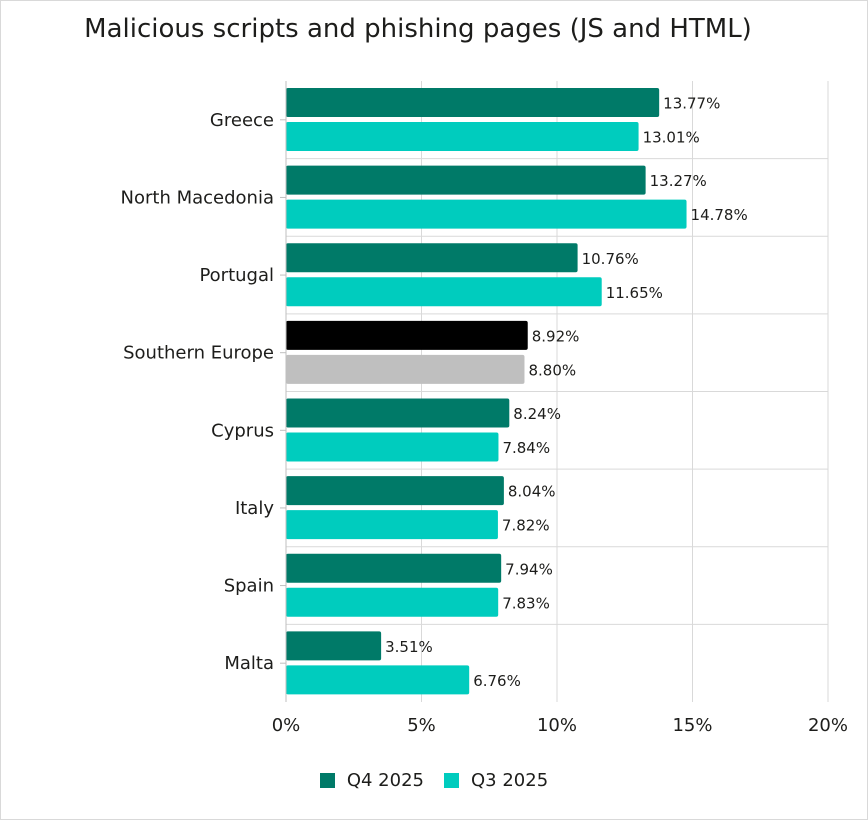  What do you see at coordinates (828, 725) in the screenshot?
I see `x-tick-label: 20%` at bounding box center [828, 725].